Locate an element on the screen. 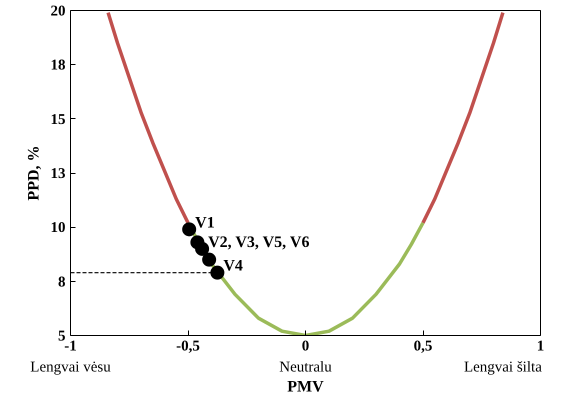 This screenshot has width=569, height=415. y-axis-title: PPD, % is located at coordinates (34, 173).